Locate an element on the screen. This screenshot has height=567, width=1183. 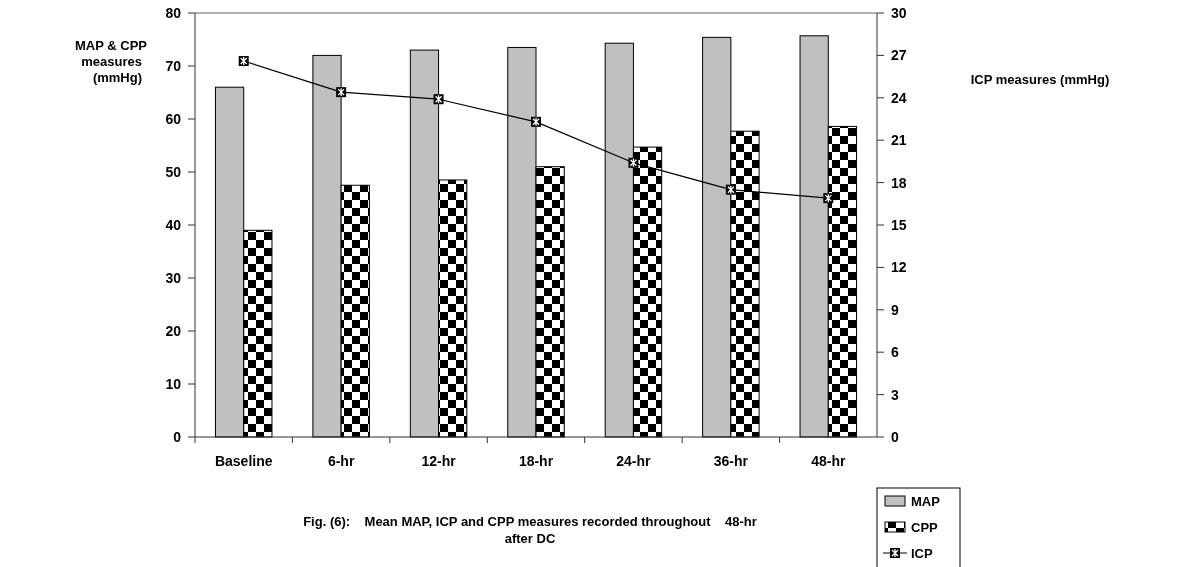
x-tick-label: 12-hr is located at coordinates (439, 461).